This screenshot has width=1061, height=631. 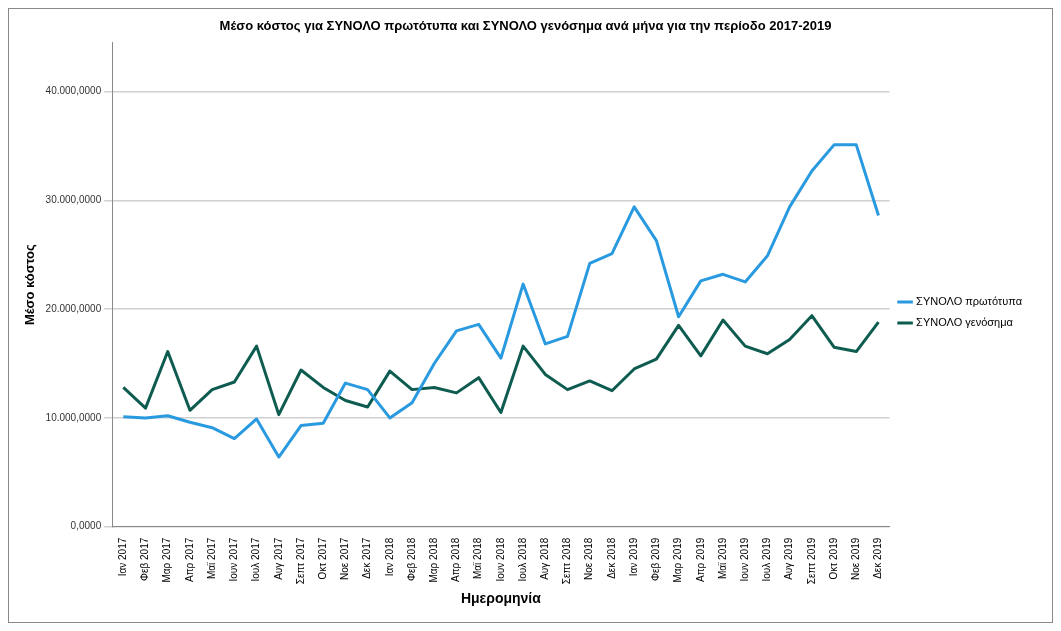 What do you see at coordinates (145, 559) in the screenshot?
I see `x-tick-label: Φεβ 2017` at bounding box center [145, 559].